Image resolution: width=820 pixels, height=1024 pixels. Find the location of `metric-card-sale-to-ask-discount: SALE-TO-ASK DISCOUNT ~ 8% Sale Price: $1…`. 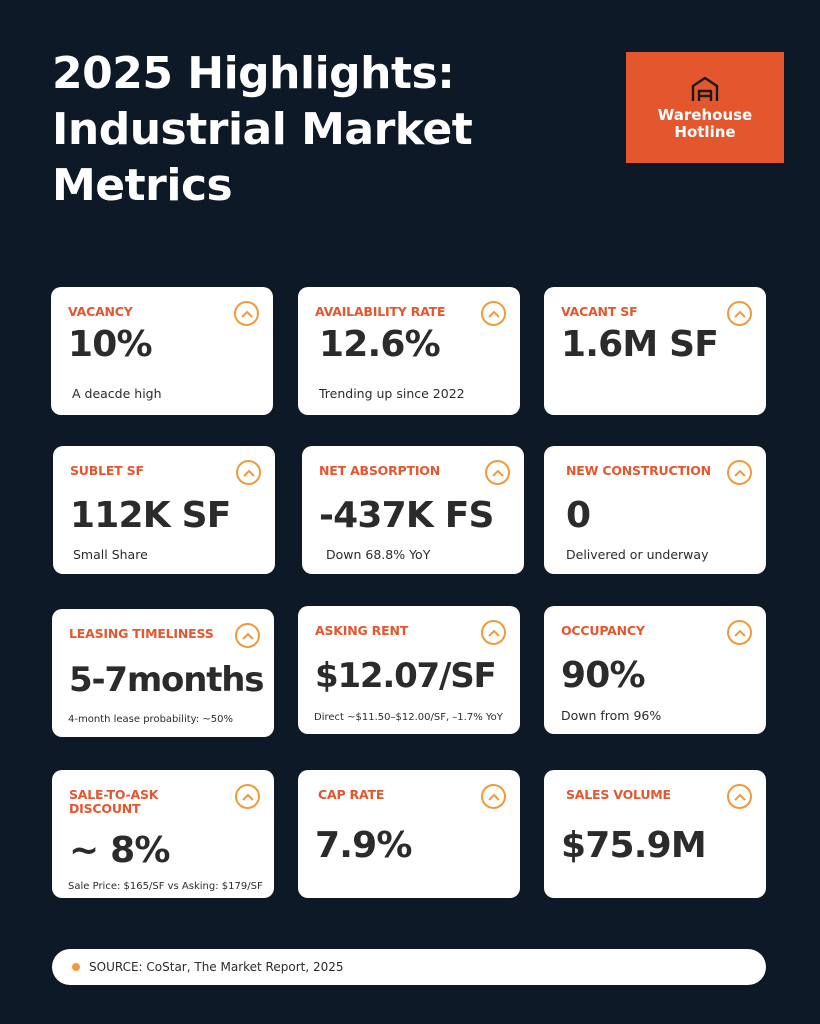

metric-card-sale-to-ask-discount: SALE-TO-ASK DISCOUNT ~ 8% Sale Price: $1… is located at coordinates (163, 834).